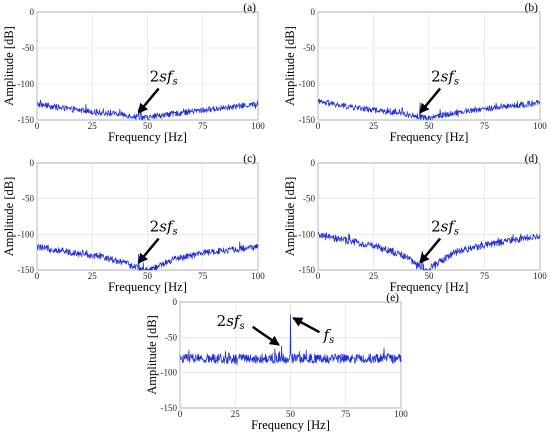  Describe the element at coordinates (532, 159) in the screenshot. I see `panel-label: (d)` at that location.